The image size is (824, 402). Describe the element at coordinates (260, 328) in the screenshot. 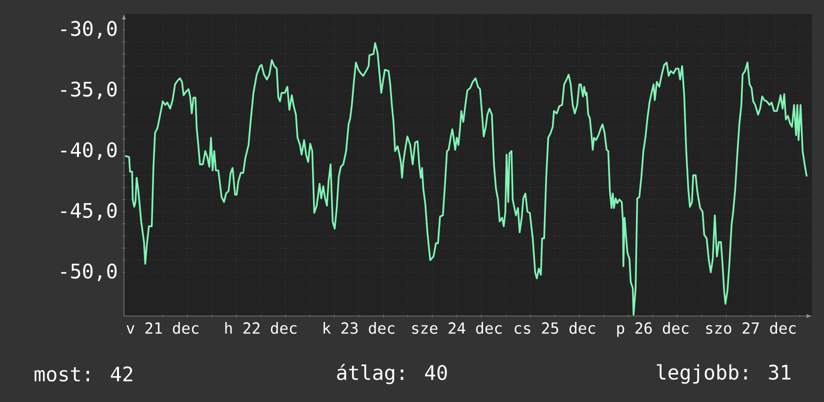

I see `x-tick-label: h 22 dec` at that location.